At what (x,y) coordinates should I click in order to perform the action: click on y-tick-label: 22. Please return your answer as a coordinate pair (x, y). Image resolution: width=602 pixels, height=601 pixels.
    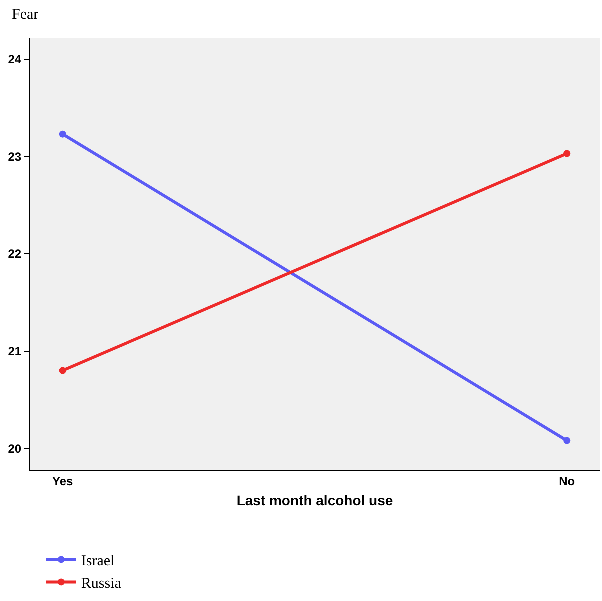
    Looking at the image, I should click on (15, 254).